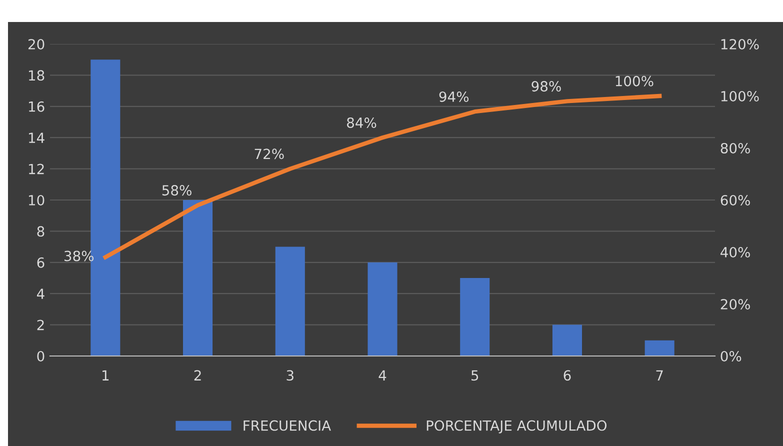  What do you see at coordinates (269, 154) in the screenshot?
I see `data-label: 72%` at bounding box center [269, 154].